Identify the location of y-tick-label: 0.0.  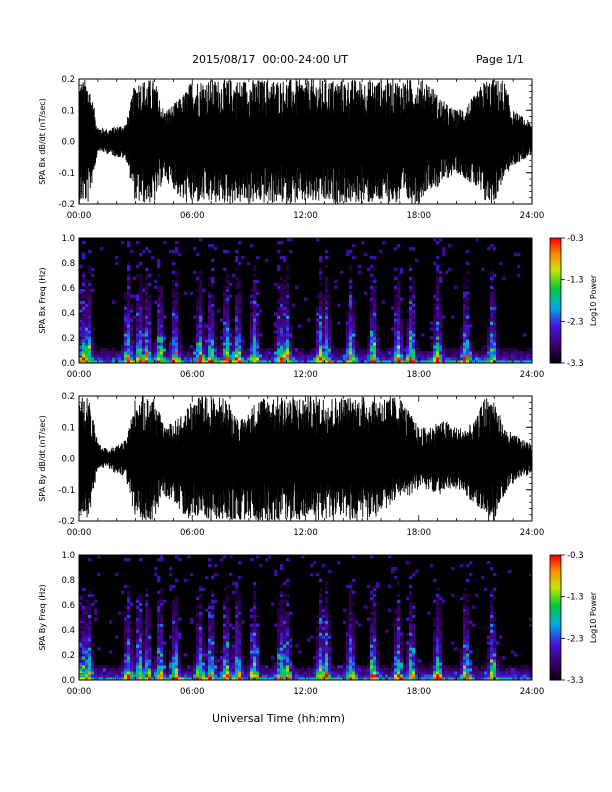
(68, 143).